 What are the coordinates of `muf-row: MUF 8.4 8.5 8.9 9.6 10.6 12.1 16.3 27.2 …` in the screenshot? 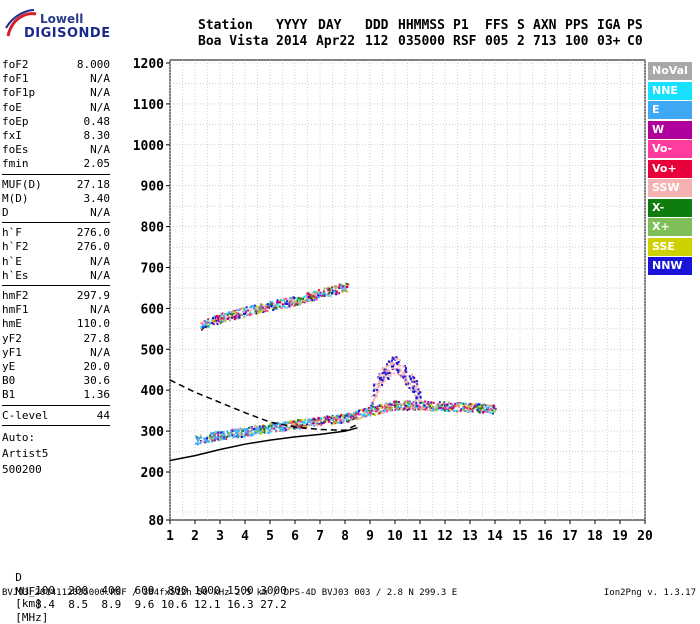 It's located at (147, 598).